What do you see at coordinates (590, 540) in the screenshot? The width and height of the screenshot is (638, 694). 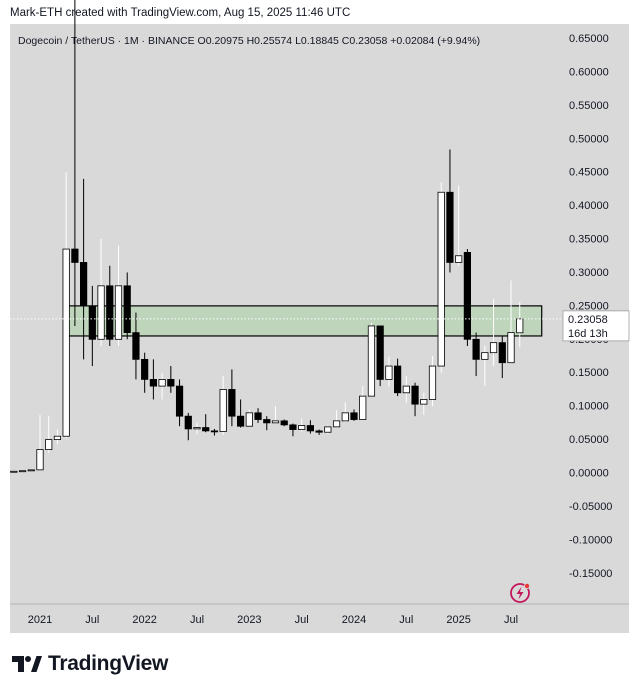 I see `y-tick-label: -0.10000` at bounding box center [590, 540].